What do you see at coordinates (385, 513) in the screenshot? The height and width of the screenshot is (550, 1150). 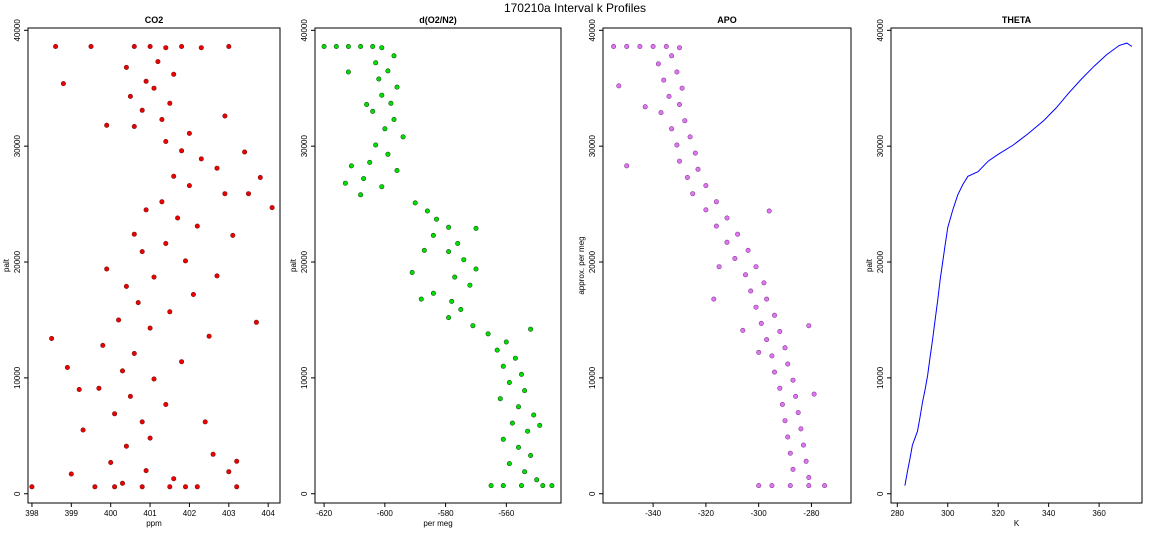 I see `x-tick-label: -600` at bounding box center [385, 513].